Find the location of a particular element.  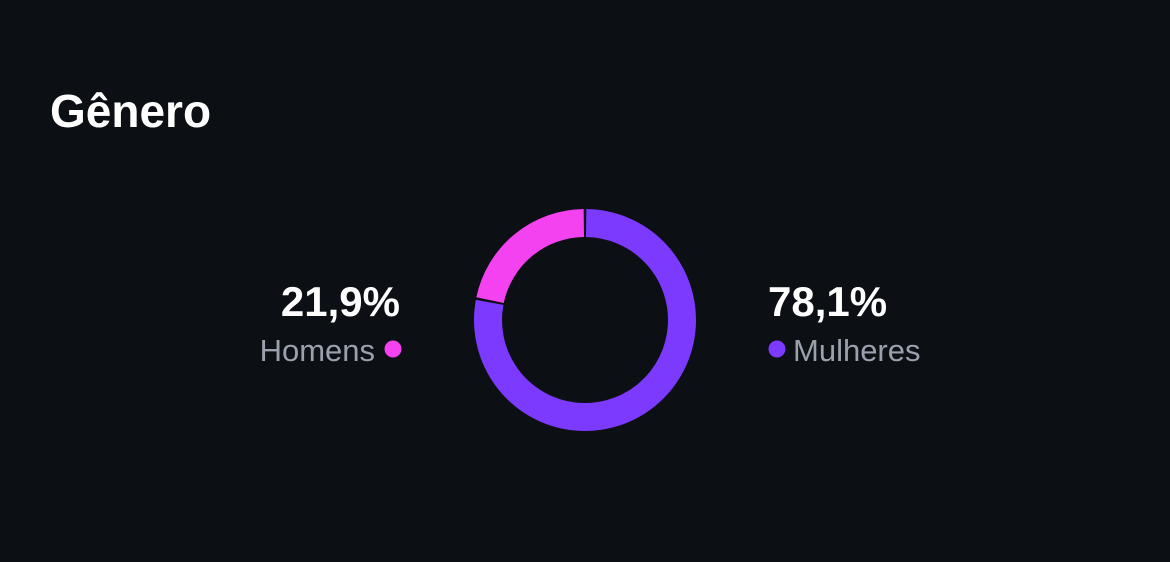

legend-label: Mulheres is located at coordinates (857, 350).